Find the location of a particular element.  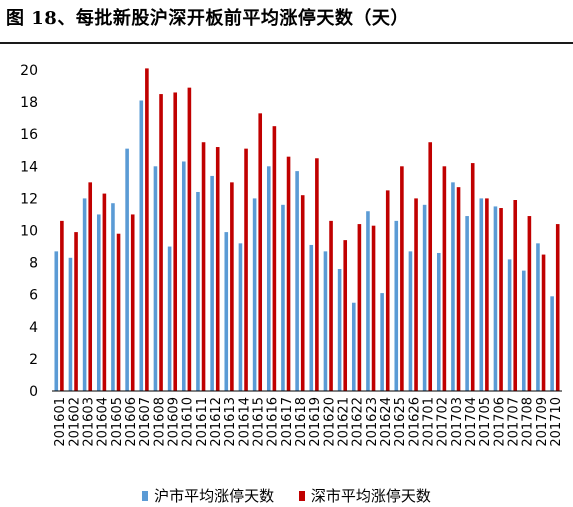

y-tick-label: 20 is located at coordinates (29, 71).